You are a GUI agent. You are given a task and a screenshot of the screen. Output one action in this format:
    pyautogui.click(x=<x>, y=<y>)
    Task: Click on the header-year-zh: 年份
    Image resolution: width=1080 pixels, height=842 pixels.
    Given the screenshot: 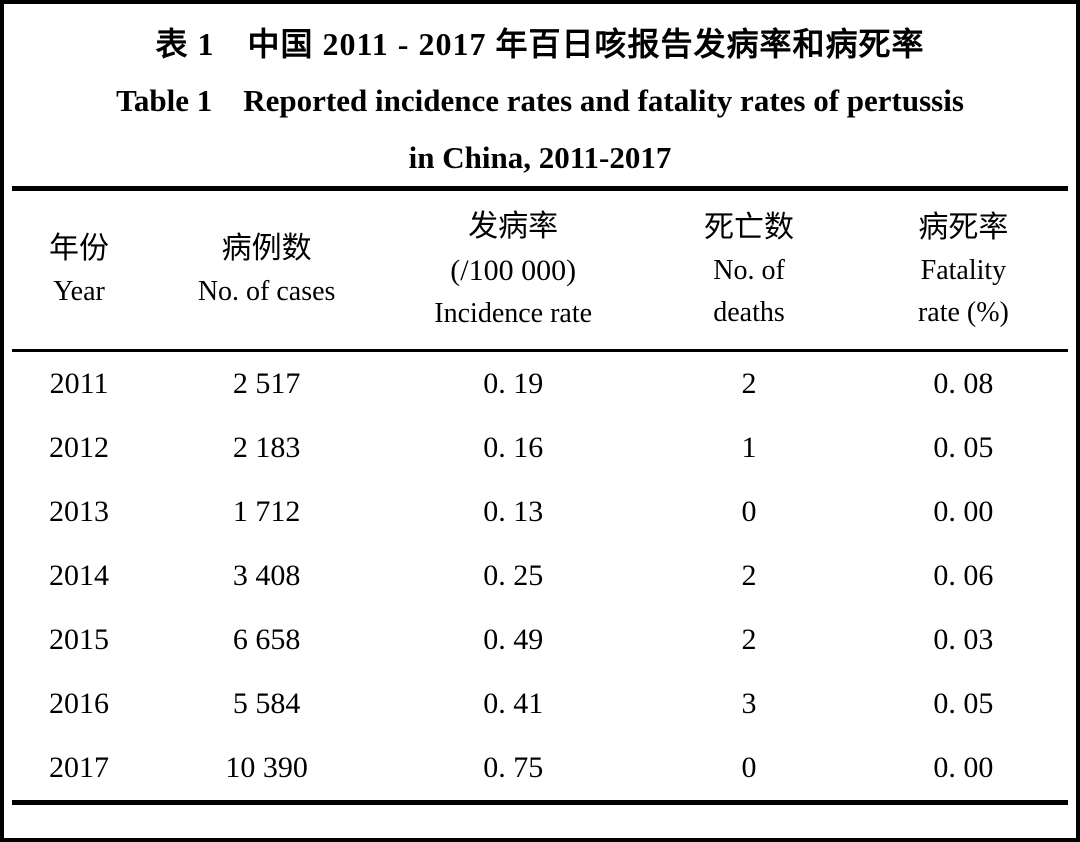 What is the action you would take?
    pyautogui.click(x=79, y=248)
    